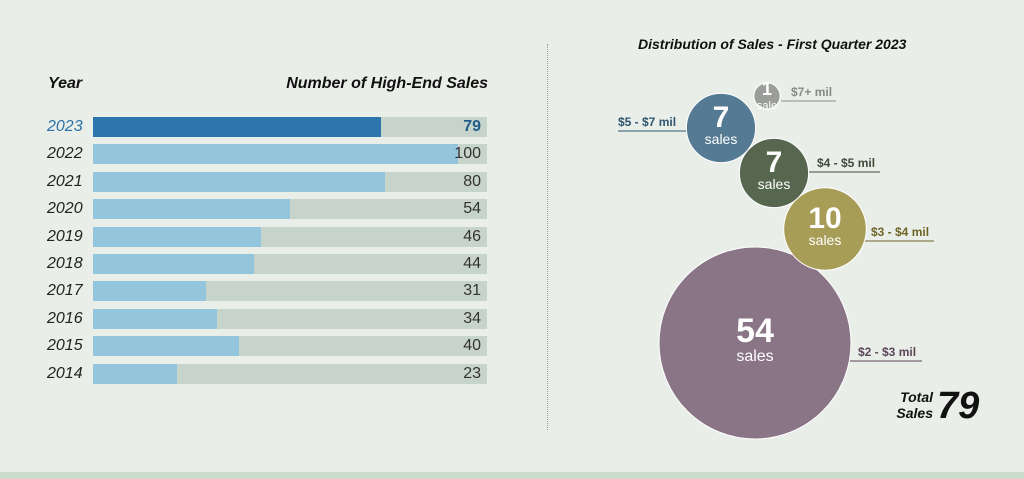 This screenshot has width=1024, height=479. I want to click on bar-row: 2020 54, so click(250, 209).